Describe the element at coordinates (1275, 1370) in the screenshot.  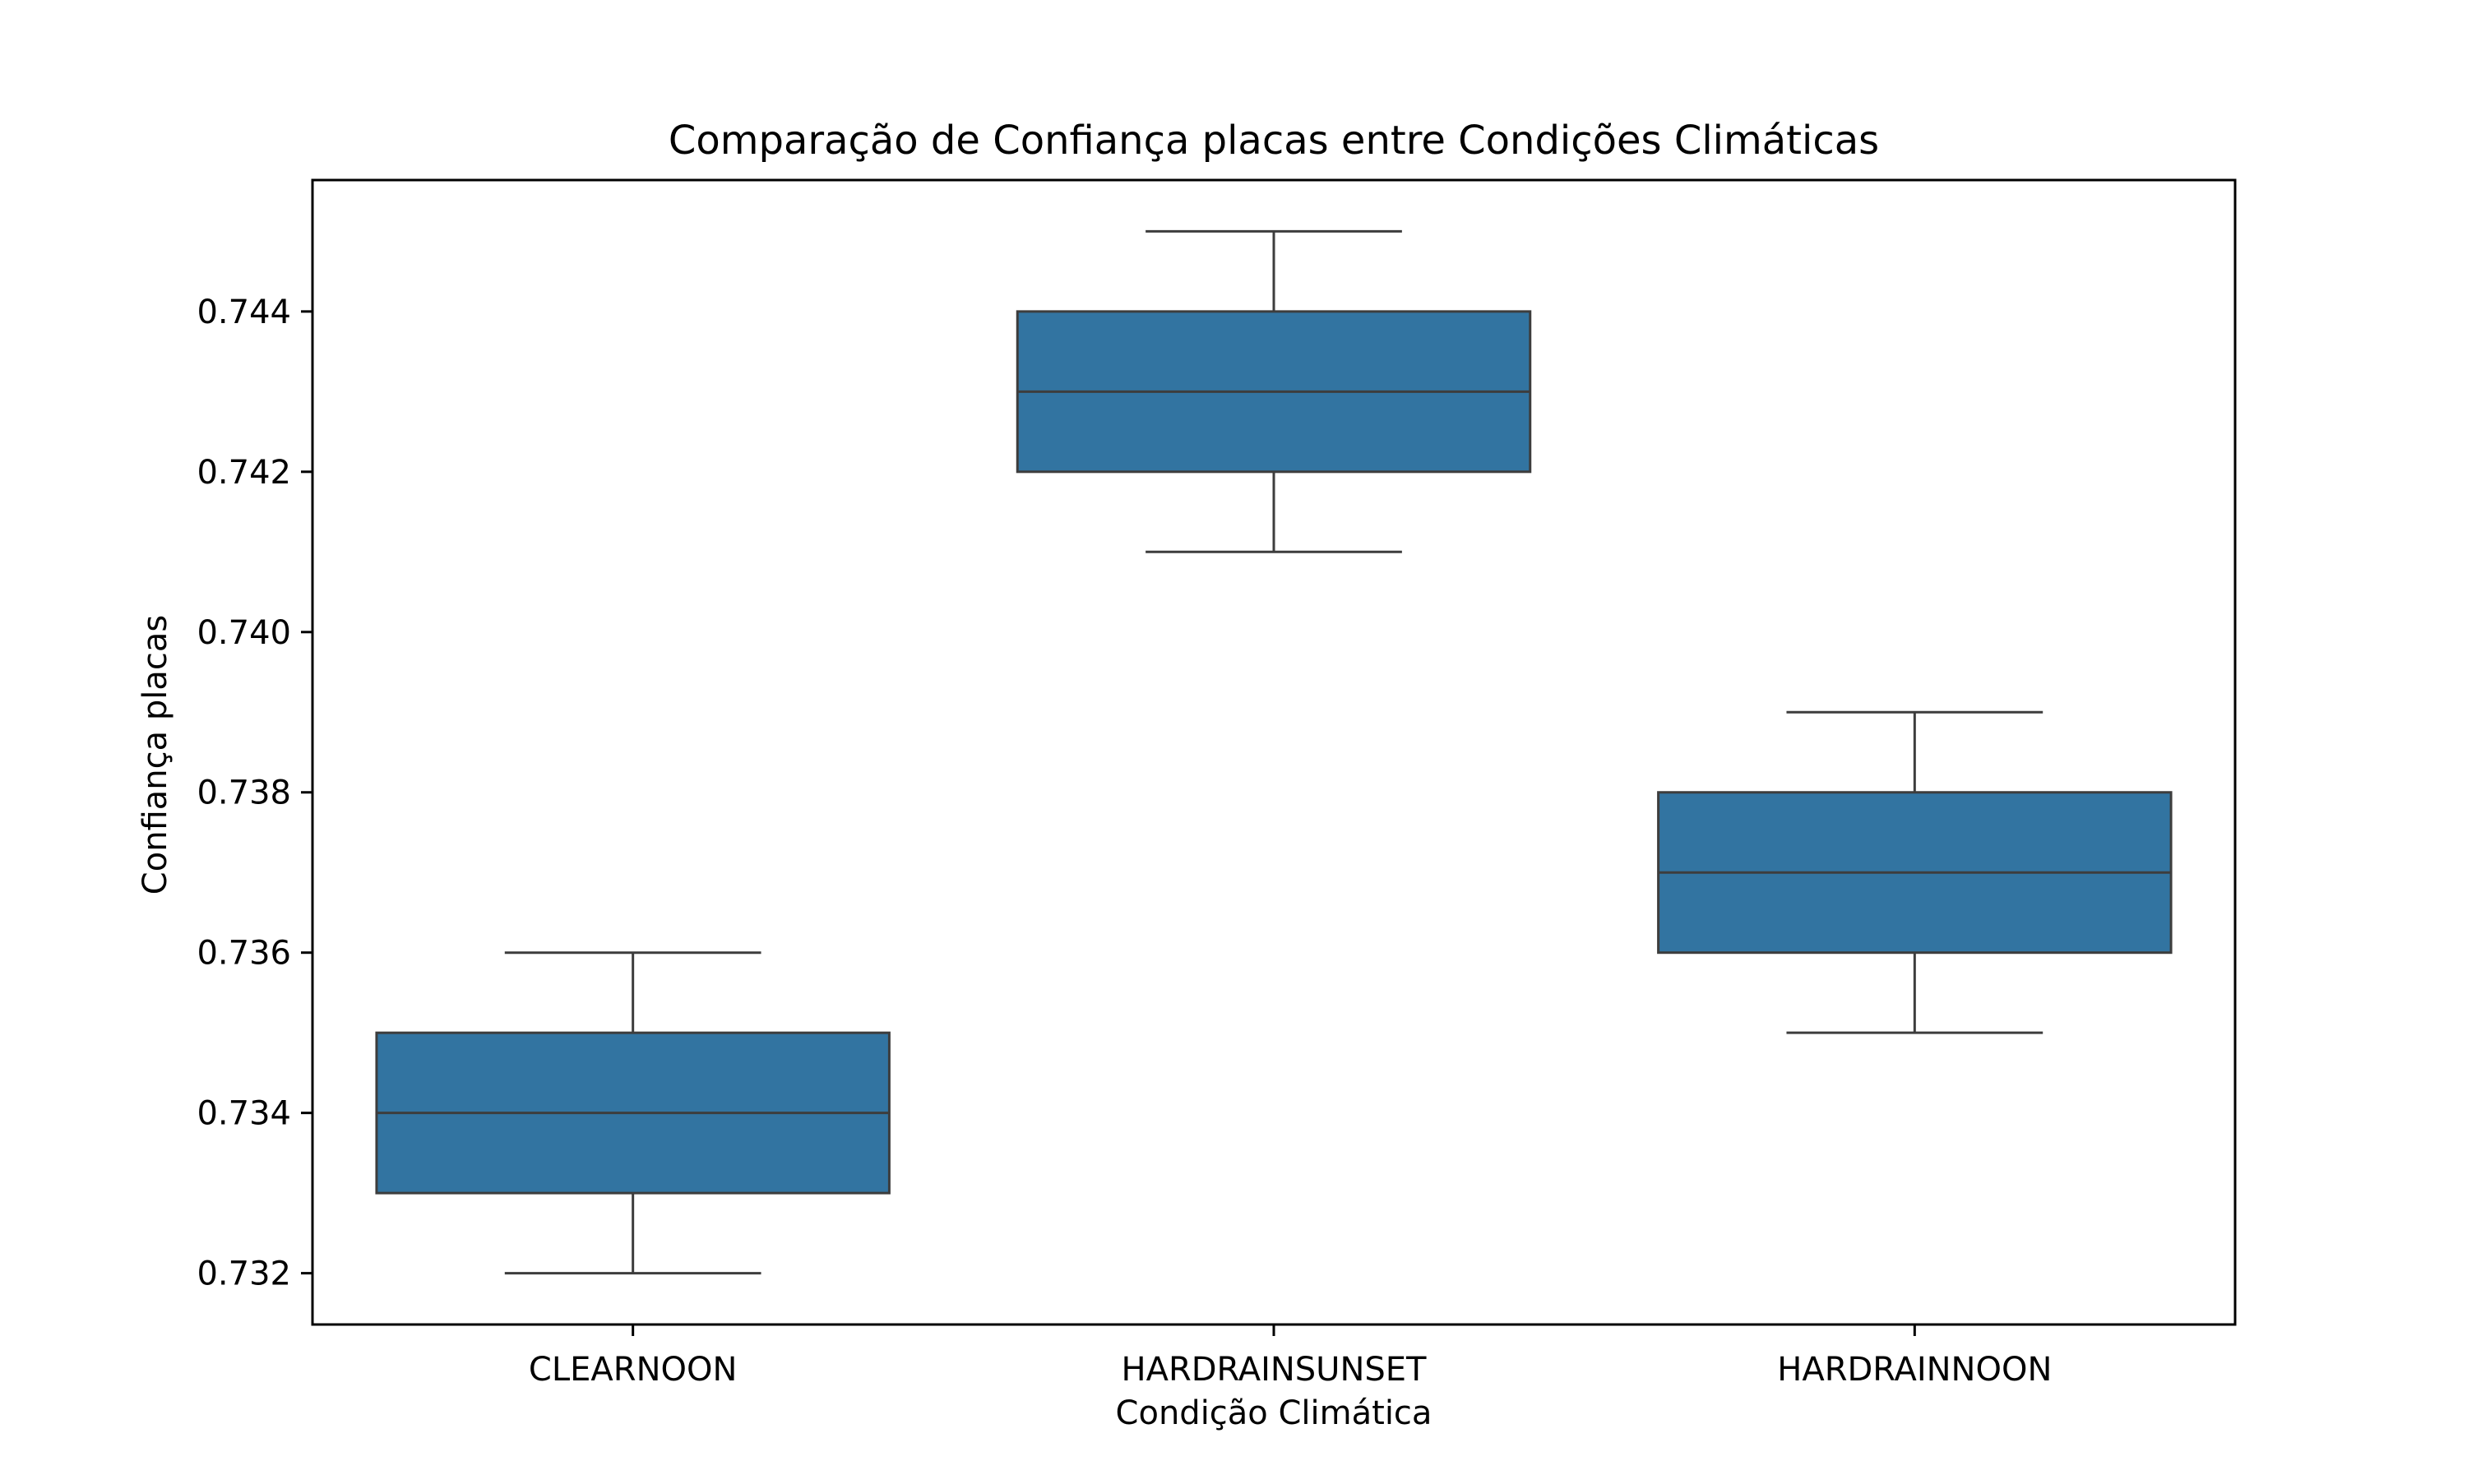
I see `x-tick-label: HARDRAINSUNSET` at that location.